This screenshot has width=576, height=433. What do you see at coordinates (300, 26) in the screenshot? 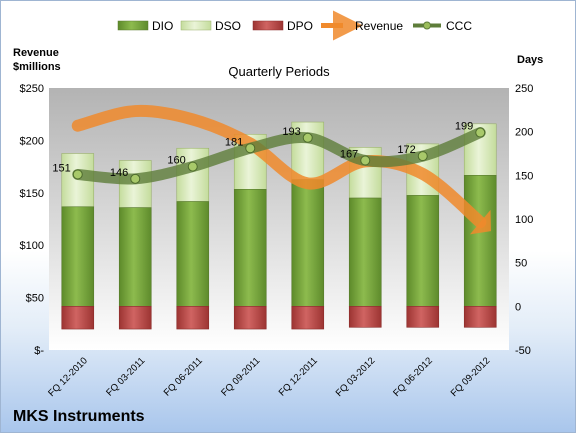
I see `legend-label-dpo: DPO` at bounding box center [300, 26].